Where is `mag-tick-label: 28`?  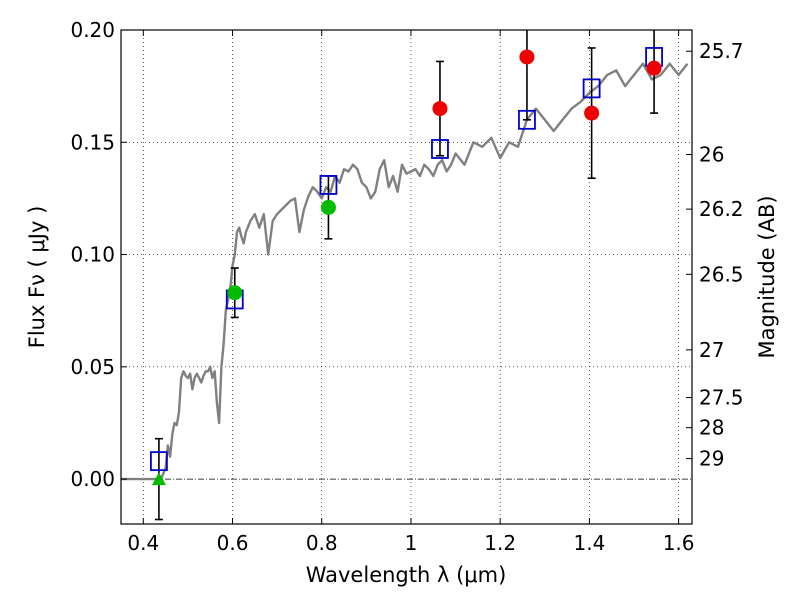 mag-tick-label: 28 is located at coordinates (711, 428).